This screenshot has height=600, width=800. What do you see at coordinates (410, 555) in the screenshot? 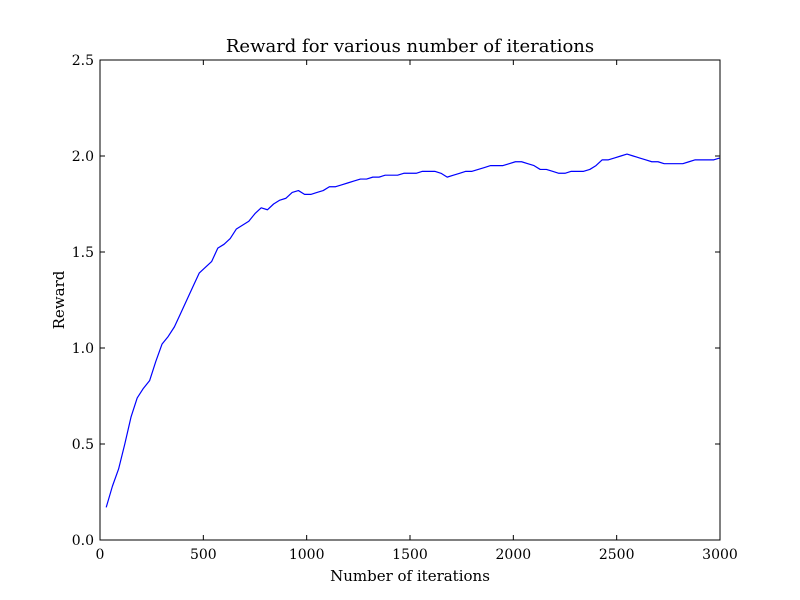
I see `x-tick-label: 1500` at bounding box center [410, 555].